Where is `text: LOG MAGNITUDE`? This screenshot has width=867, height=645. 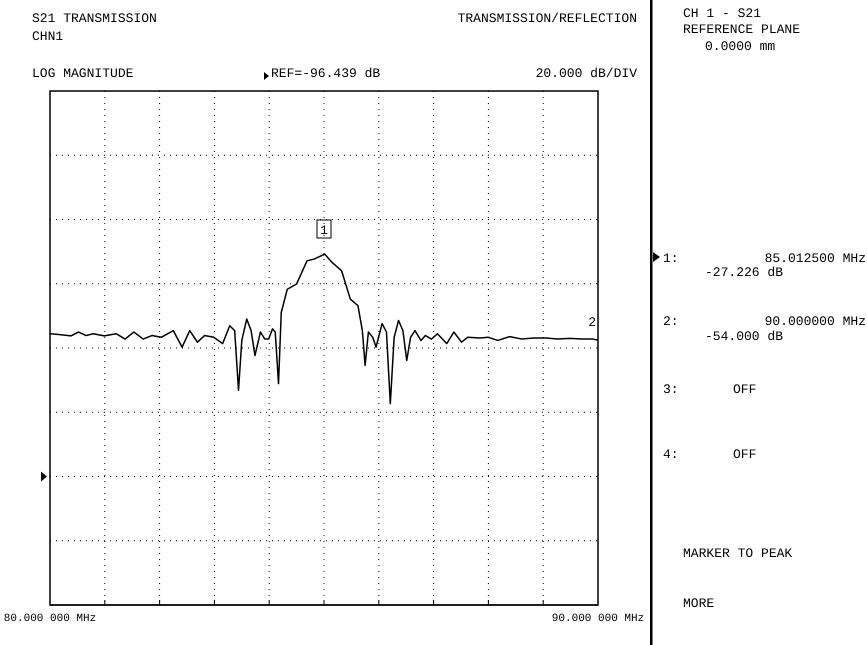 text: LOG MAGNITUDE is located at coordinates (83, 73).